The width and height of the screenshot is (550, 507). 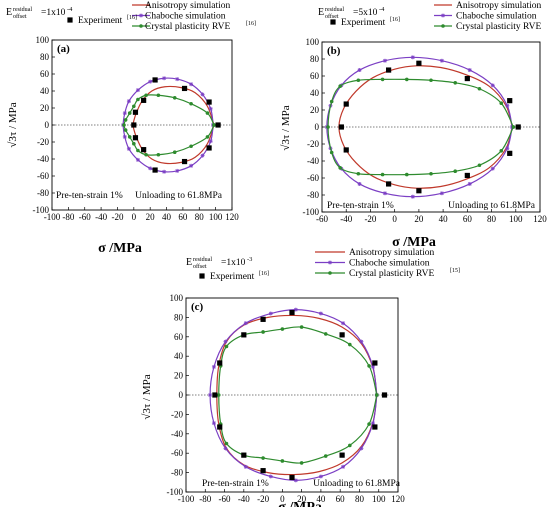 I want to click on series-experiment, so click(x=429, y=127).